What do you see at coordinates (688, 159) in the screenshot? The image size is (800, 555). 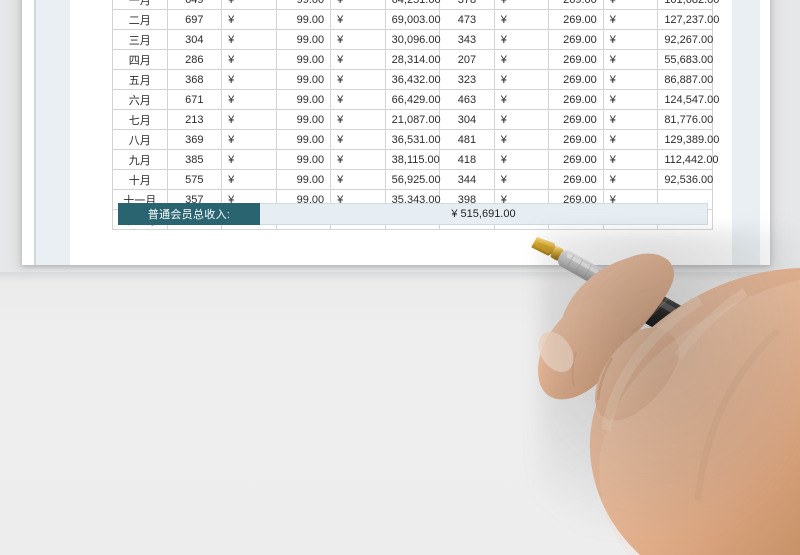 I see `cell-vip-income: 112,442.00` at bounding box center [688, 159].